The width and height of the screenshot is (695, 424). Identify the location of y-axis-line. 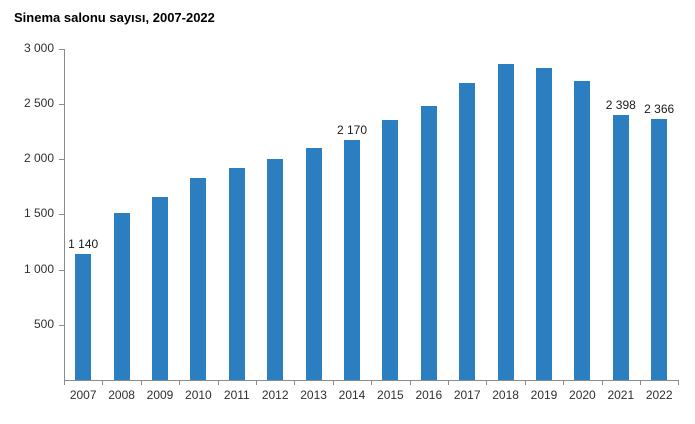
(64, 214).